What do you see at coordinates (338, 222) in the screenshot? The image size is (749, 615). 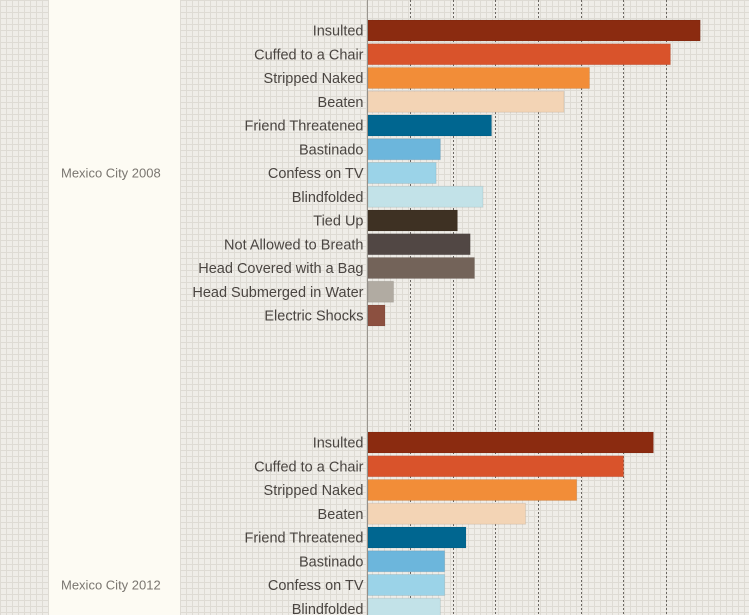 I see `category-label: Tied Up` at bounding box center [338, 222].